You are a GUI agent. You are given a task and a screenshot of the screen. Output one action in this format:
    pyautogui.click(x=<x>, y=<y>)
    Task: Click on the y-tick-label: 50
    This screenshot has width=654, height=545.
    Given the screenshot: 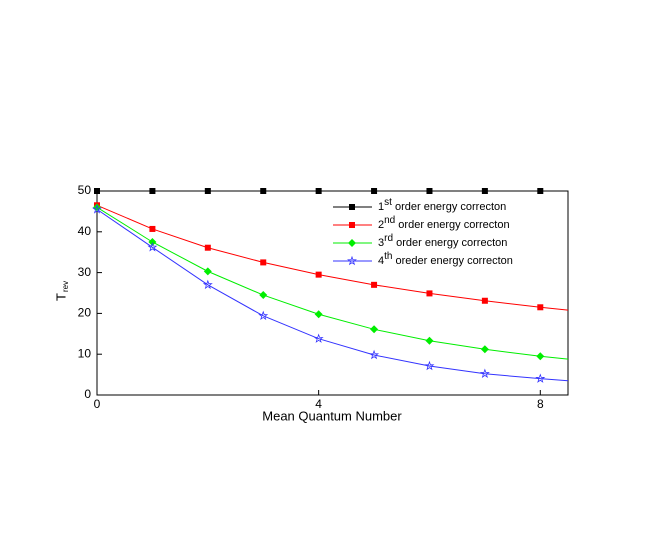 What is the action you would take?
    pyautogui.click(x=85, y=190)
    